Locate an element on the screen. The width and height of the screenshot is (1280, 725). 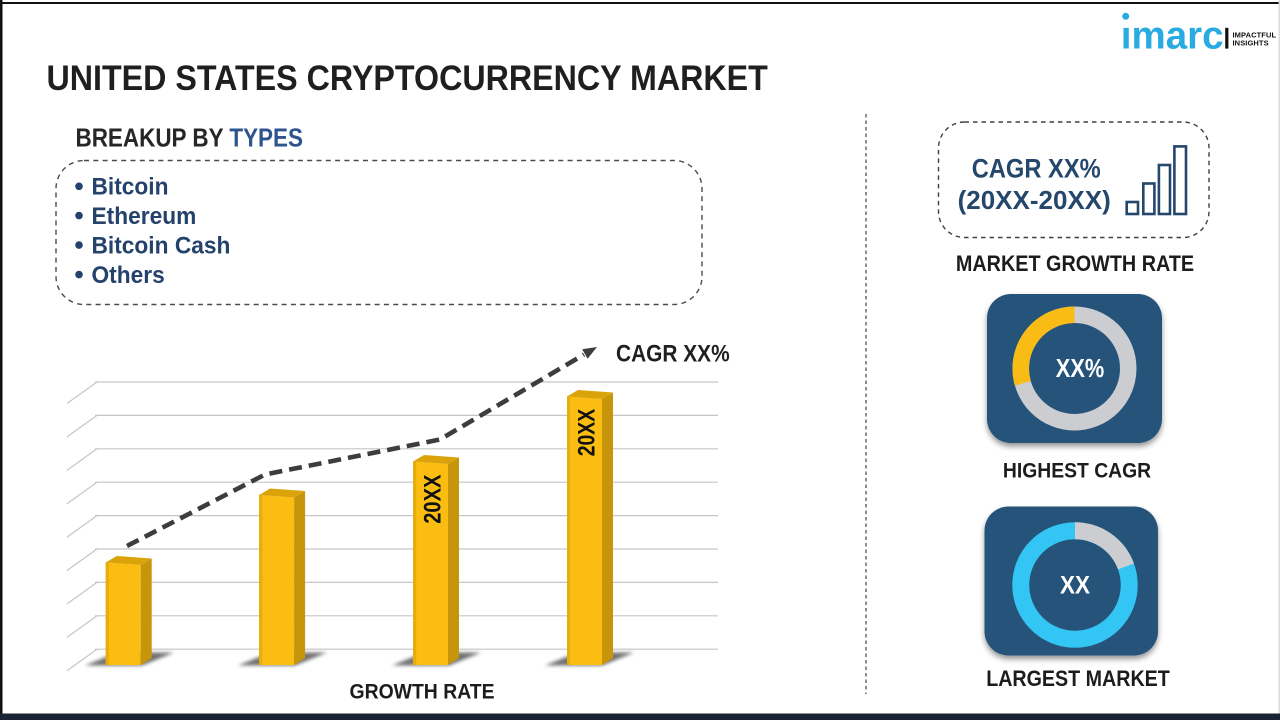
svg-text: IMPACTFUL is located at coordinates (1255, 34).